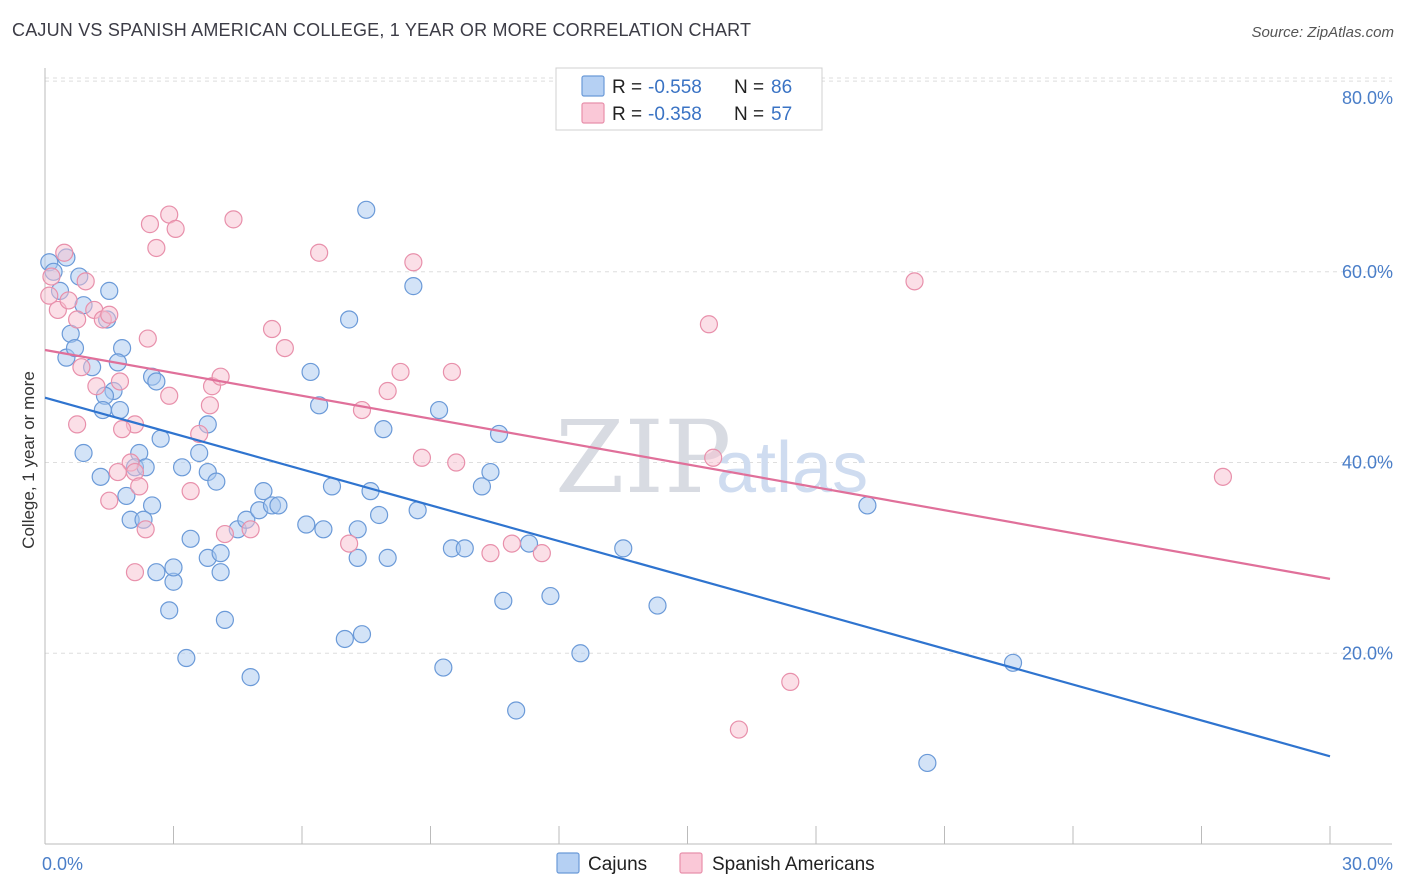  I want to click on legend-n-label-cajun: N =, so click(749, 87).